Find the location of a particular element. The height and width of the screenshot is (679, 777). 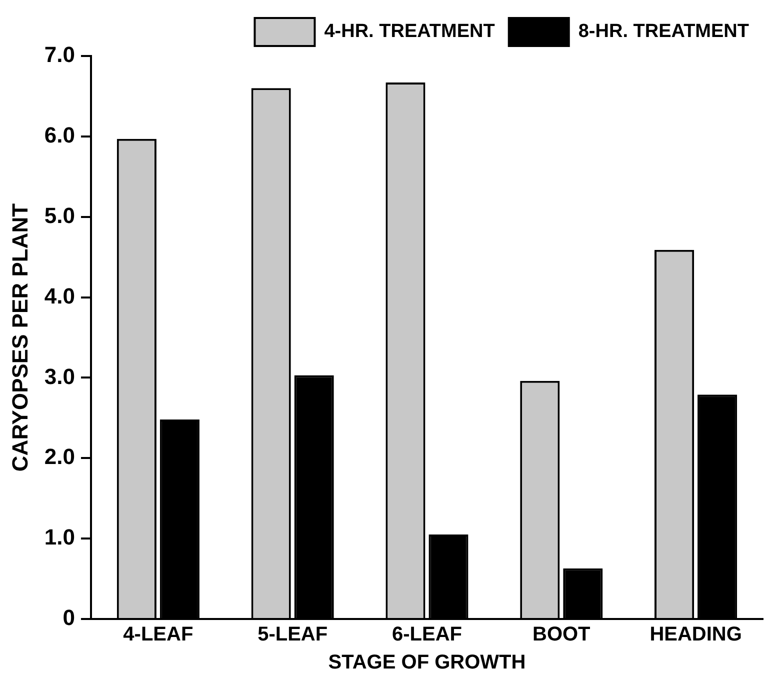

y-tick-label: 1.0 is located at coordinates (59, 537).